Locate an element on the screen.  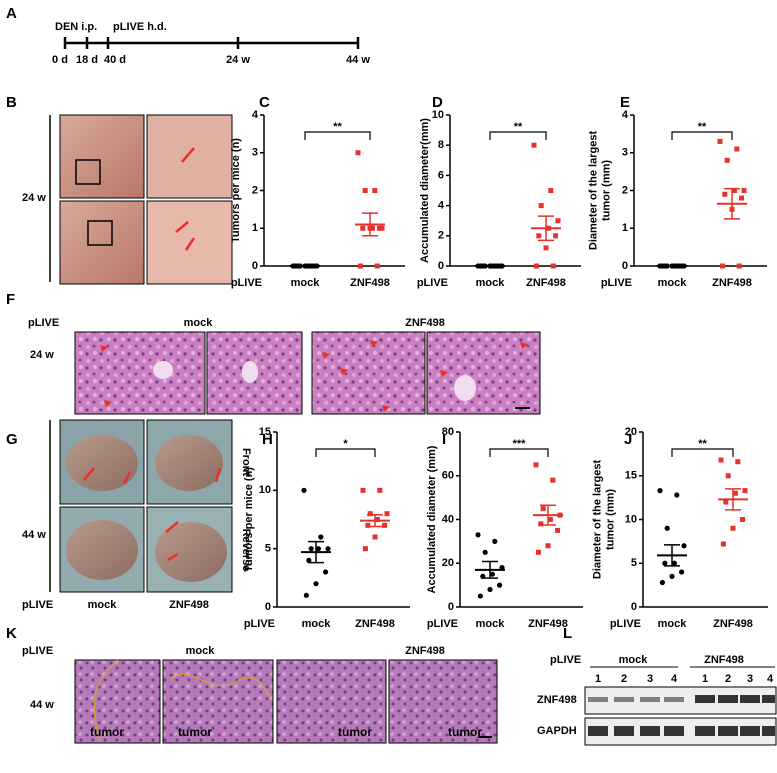
timeline-tick-label: 24 w is located at coordinates (238, 60).